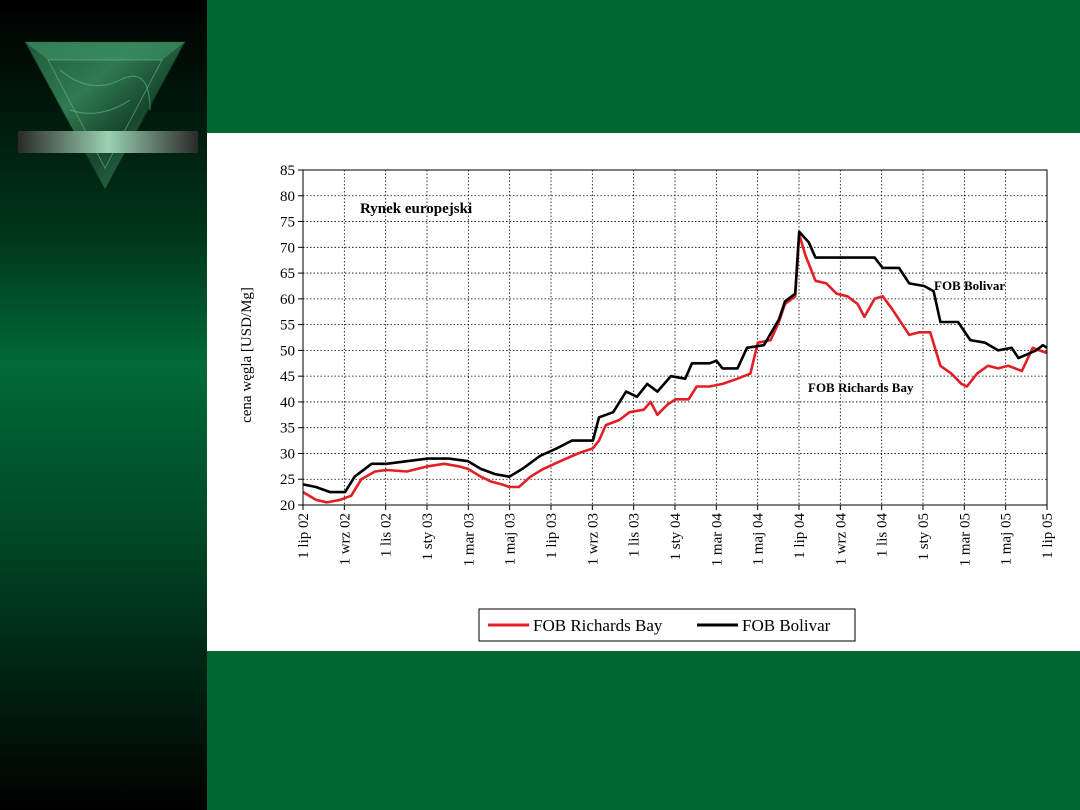 The image size is (1080, 810). I want to click on x-tick-label: 1 mar 03, so click(469, 539).